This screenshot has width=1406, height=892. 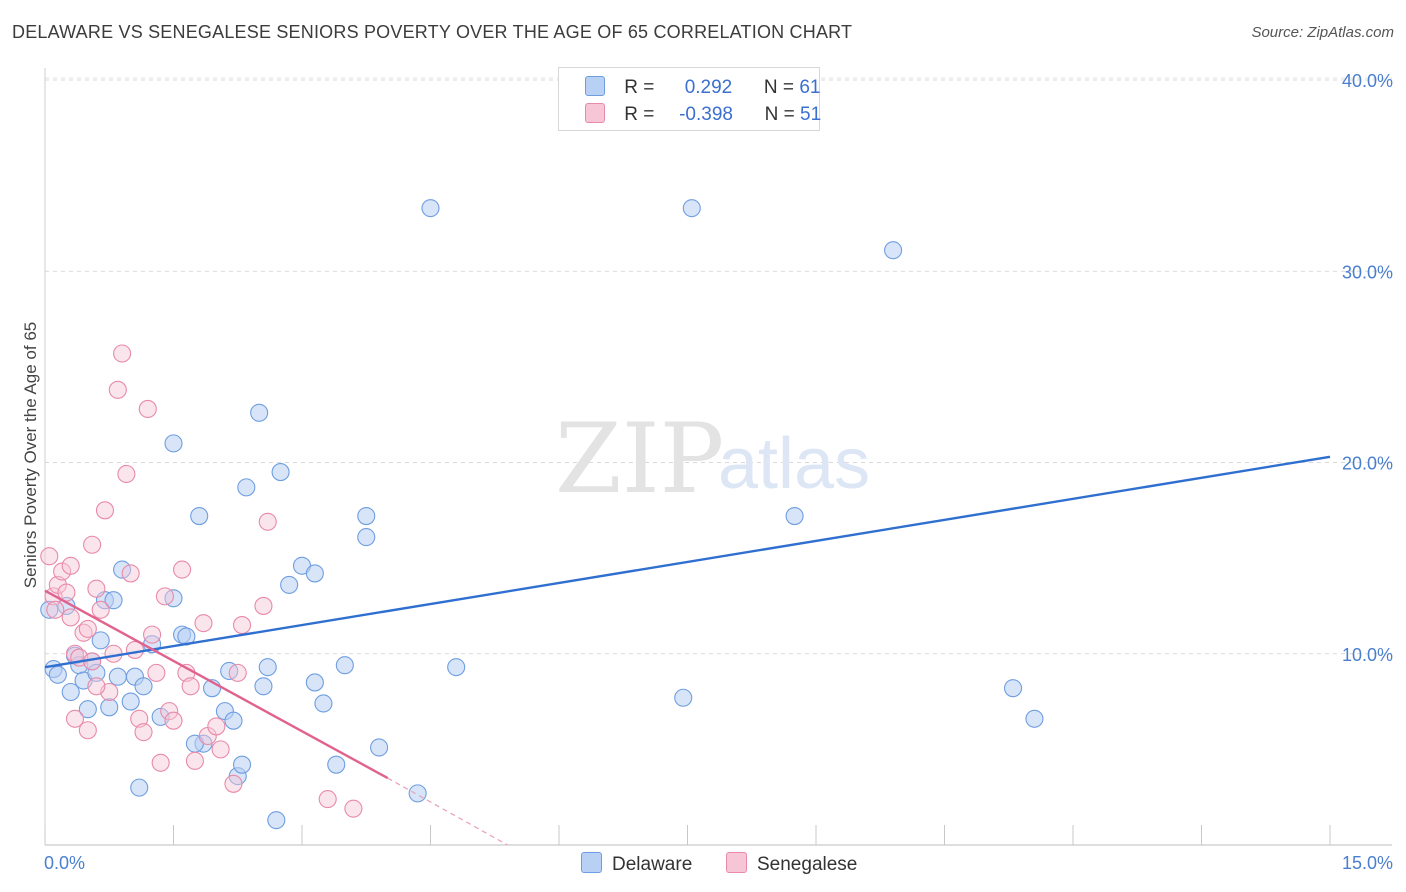 I want to click on series-legend-label-delaware: Delaware, so click(x=652, y=864).